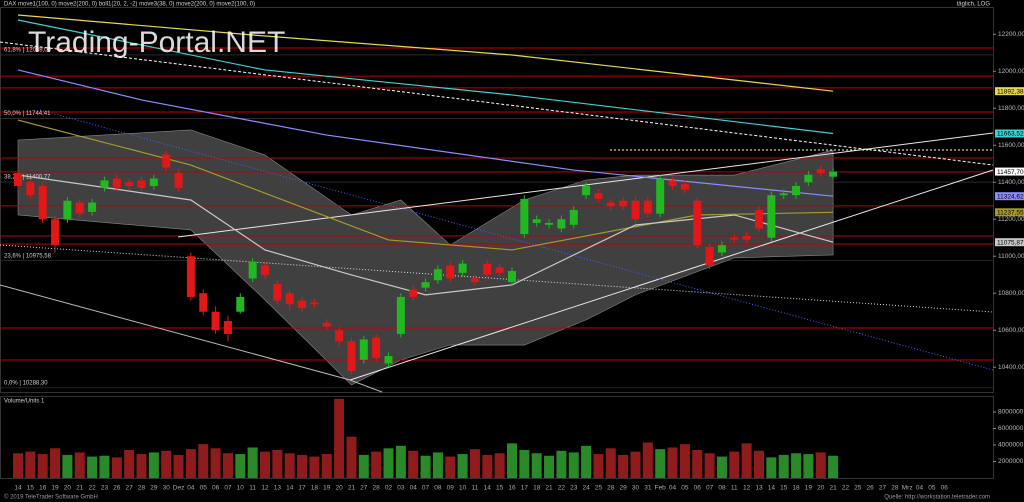 The image size is (1024, 502). I want to click on x-tick-label: 21, so click(833, 488).